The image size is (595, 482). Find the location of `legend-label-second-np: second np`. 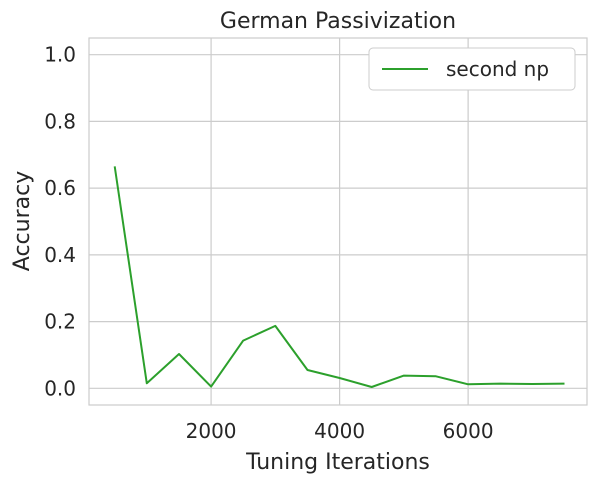

legend-label-second-np: second np is located at coordinates (497, 69).